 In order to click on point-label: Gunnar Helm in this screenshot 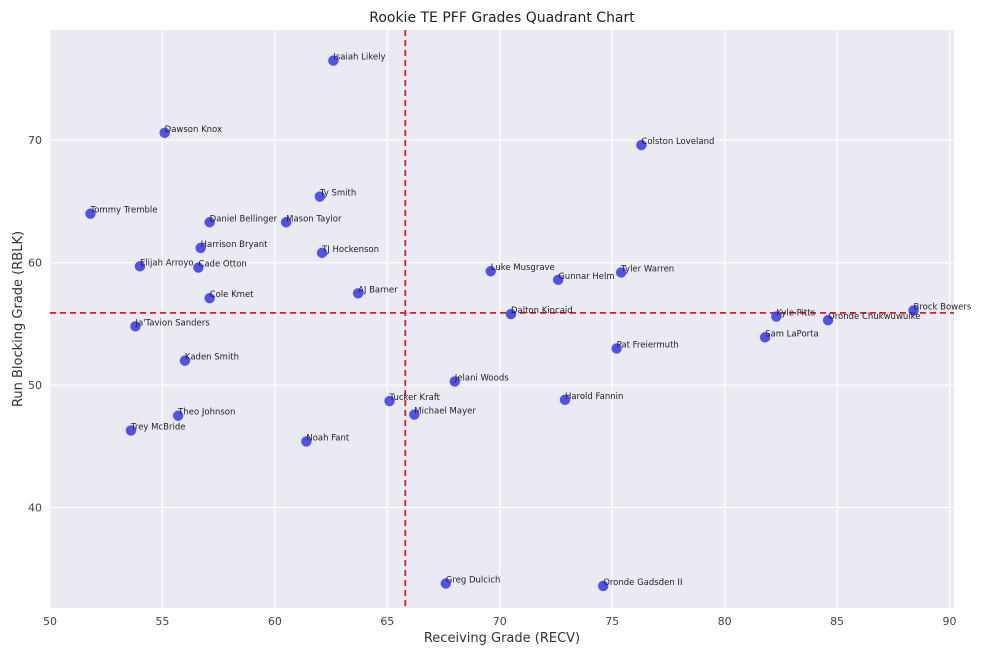, I will do `click(586, 277)`.